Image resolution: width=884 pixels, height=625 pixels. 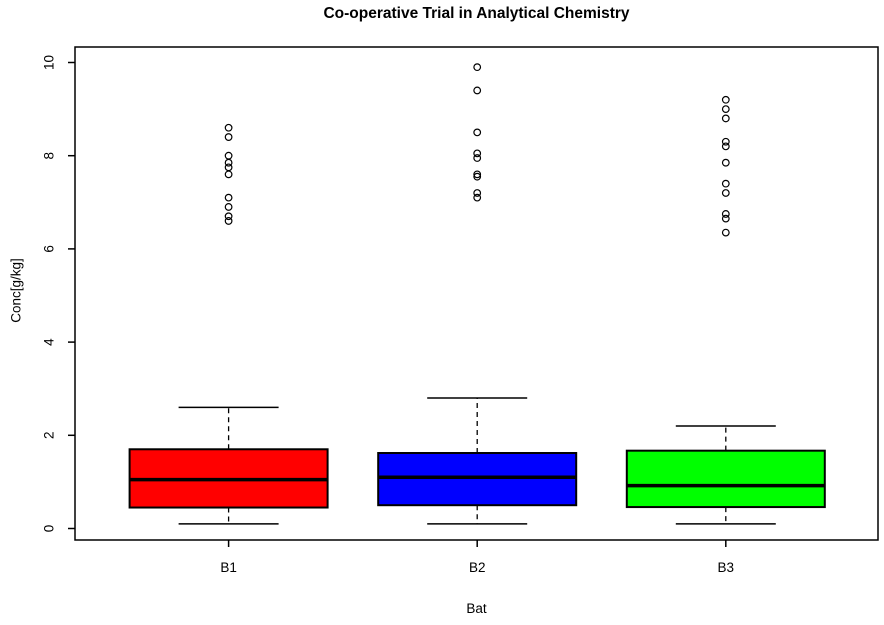 What do you see at coordinates (49, 156) in the screenshot?
I see `y-tick-label: 8` at bounding box center [49, 156].